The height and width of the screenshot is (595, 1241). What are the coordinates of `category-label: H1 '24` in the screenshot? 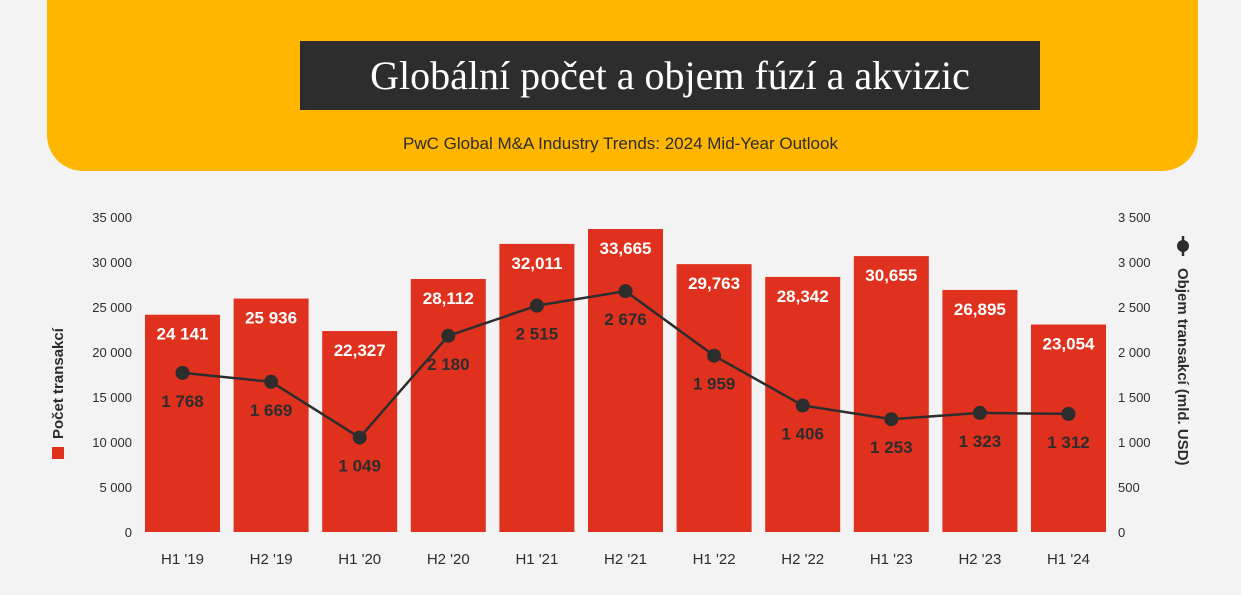 It's located at (1068, 559).